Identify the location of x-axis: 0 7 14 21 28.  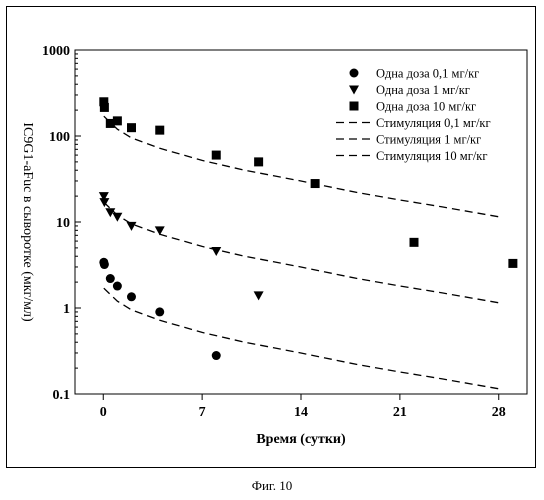
(303, 407).